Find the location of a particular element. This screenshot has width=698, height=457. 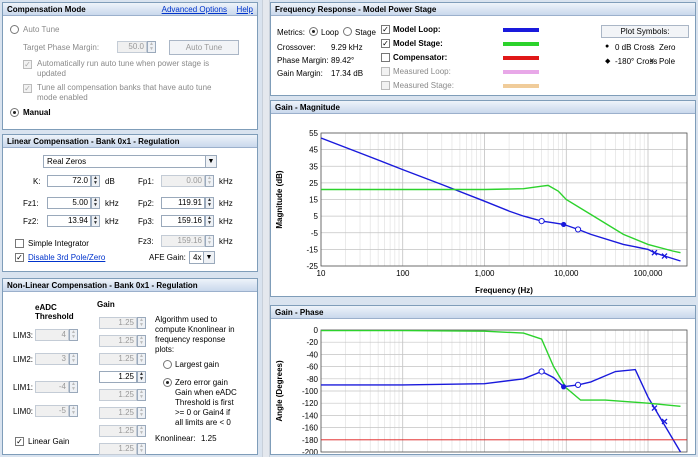

compensation-type-select: Real Zeros ▼ is located at coordinates (130, 161).